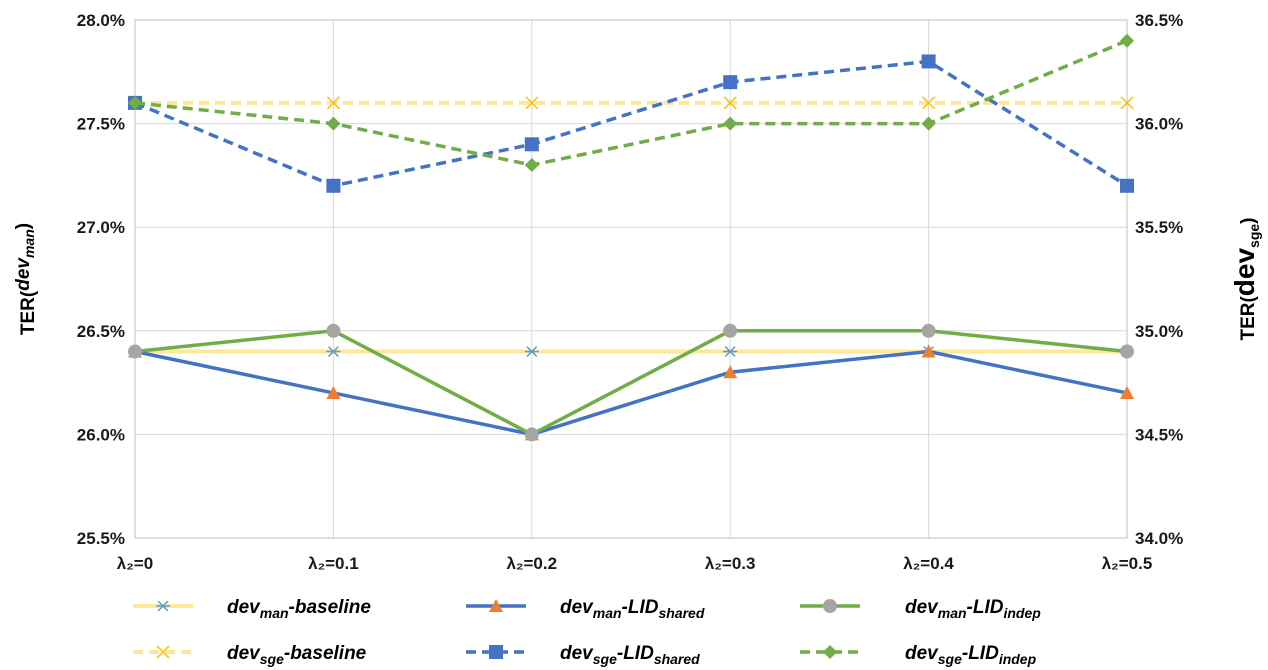  Describe the element at coordinates (1248, 318) in the screenshot. I see `y-right-title-part: TER(` at that location.